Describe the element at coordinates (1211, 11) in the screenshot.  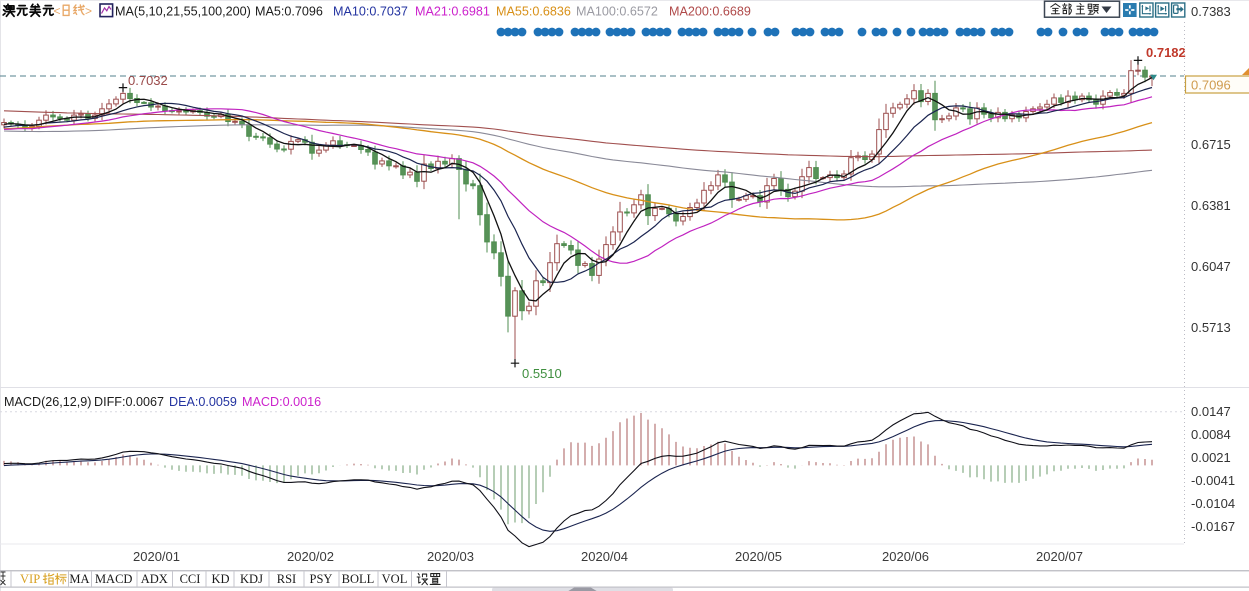
I see `svg-text: 0.7383` at that location.